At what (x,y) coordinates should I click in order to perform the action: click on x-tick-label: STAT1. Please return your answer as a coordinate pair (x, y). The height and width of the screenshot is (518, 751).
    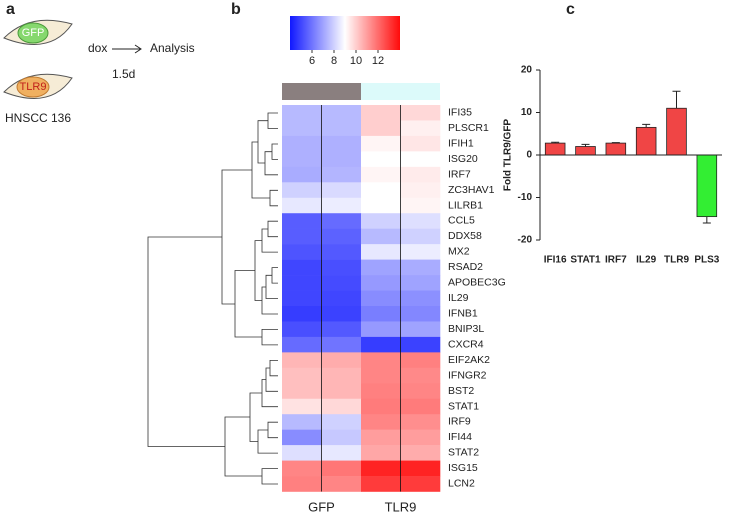
    Looking at the image, I should click on (585, 260).